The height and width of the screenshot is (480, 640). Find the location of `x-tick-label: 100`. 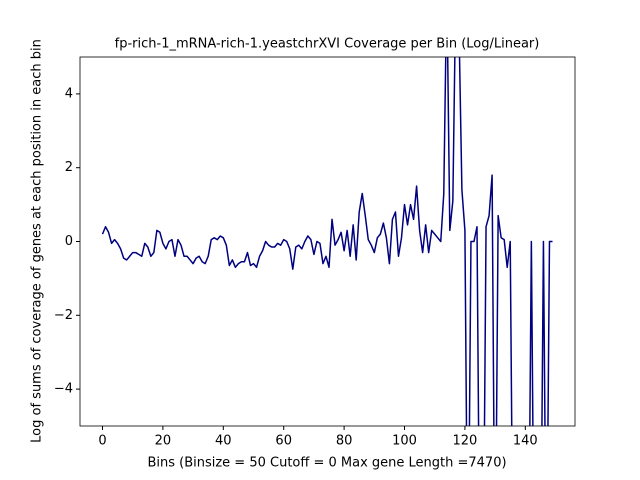

x-tick-label: 100 is located at coordinates (404, 441).